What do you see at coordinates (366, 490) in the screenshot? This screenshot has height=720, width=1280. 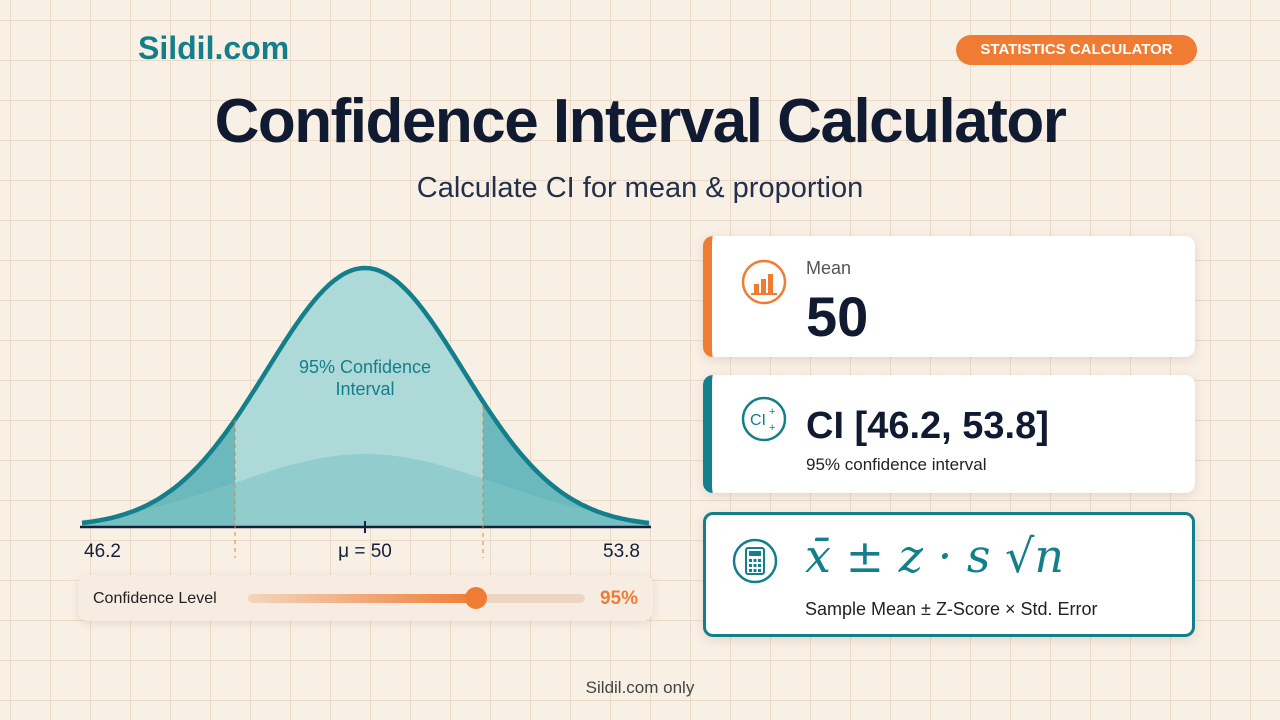 I see `inner-curve` at bounding box center [366, 490].